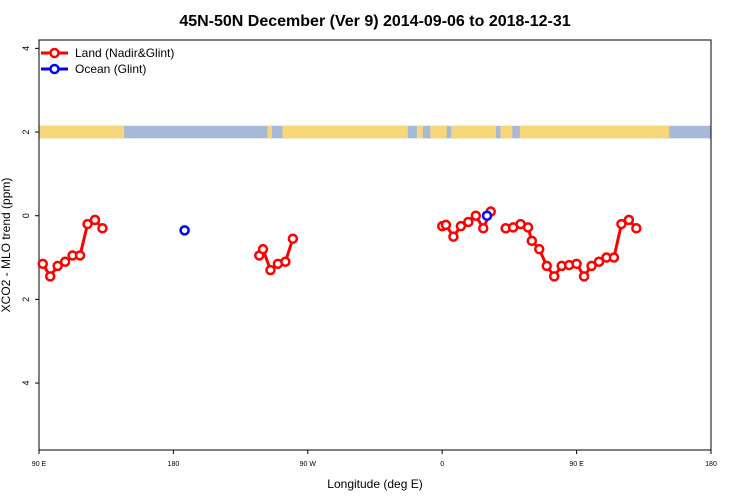 Image resolution: width=750 pixels, height=500 pixels. What do you see at coordinates (107, 61) in the screenshot?
I see `legend: Land (Nadir&Glint) Ocean (Glint)` at bounding box center [107, 61].